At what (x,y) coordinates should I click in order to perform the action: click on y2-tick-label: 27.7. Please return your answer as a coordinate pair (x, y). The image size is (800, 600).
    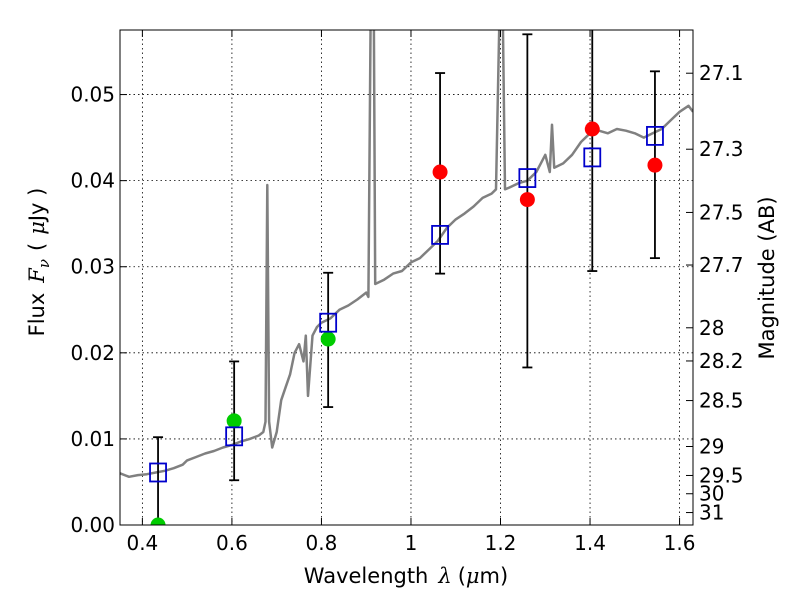
    Looking at the image, I should click on (721, 265).